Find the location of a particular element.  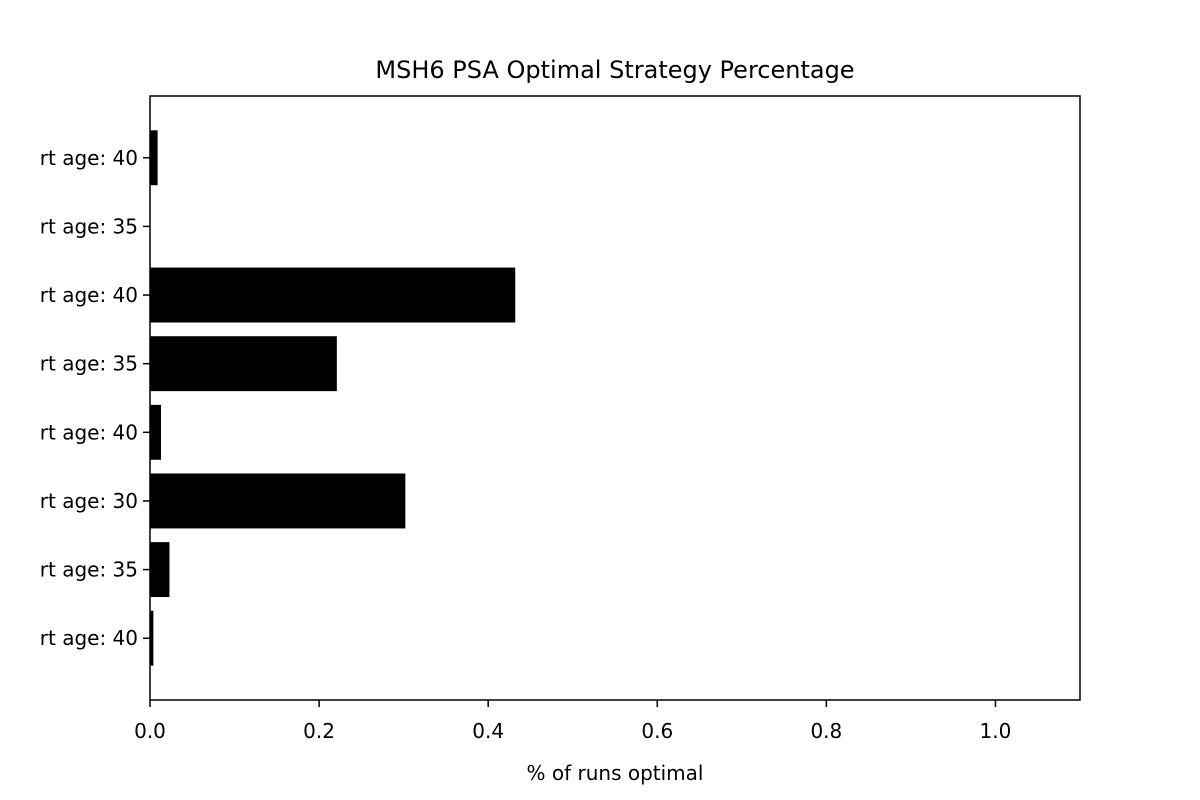

y-tick-label-6: rt age: 35 is located at coordinates (89, 226).